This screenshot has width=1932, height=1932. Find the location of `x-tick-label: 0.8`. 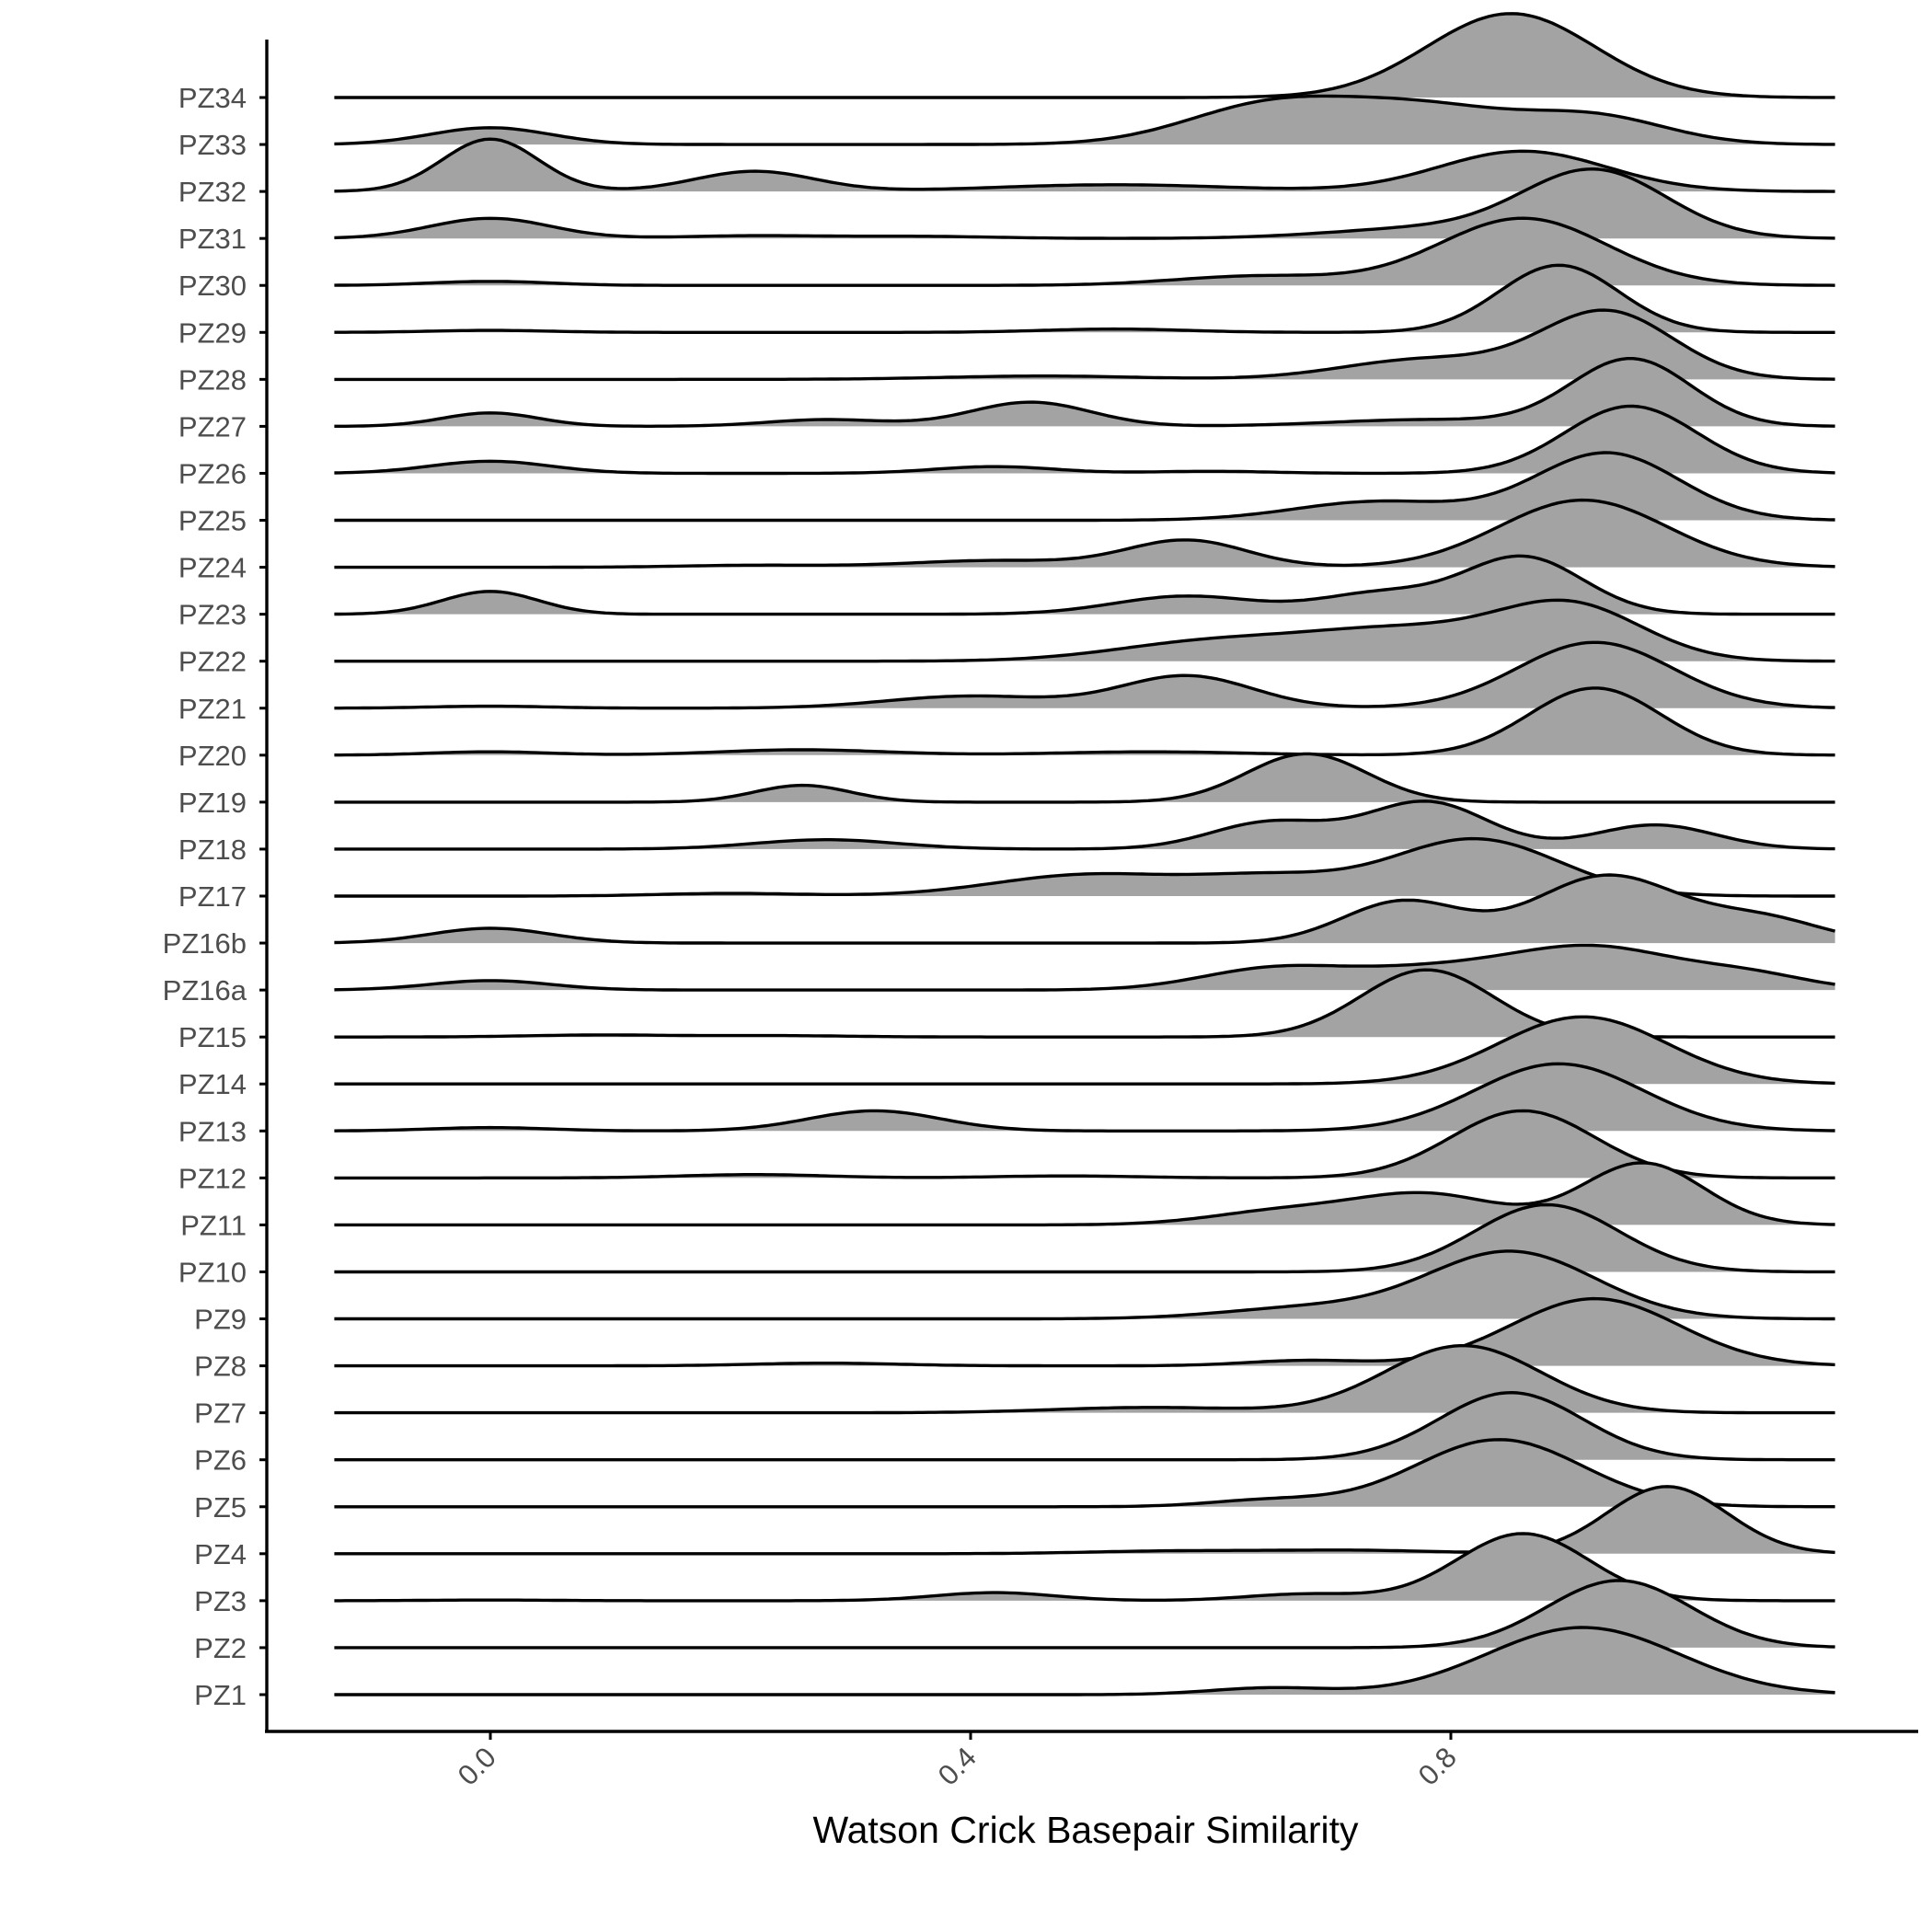

x-tick-label: 0.8 is located at coordinates (1437, 1766).